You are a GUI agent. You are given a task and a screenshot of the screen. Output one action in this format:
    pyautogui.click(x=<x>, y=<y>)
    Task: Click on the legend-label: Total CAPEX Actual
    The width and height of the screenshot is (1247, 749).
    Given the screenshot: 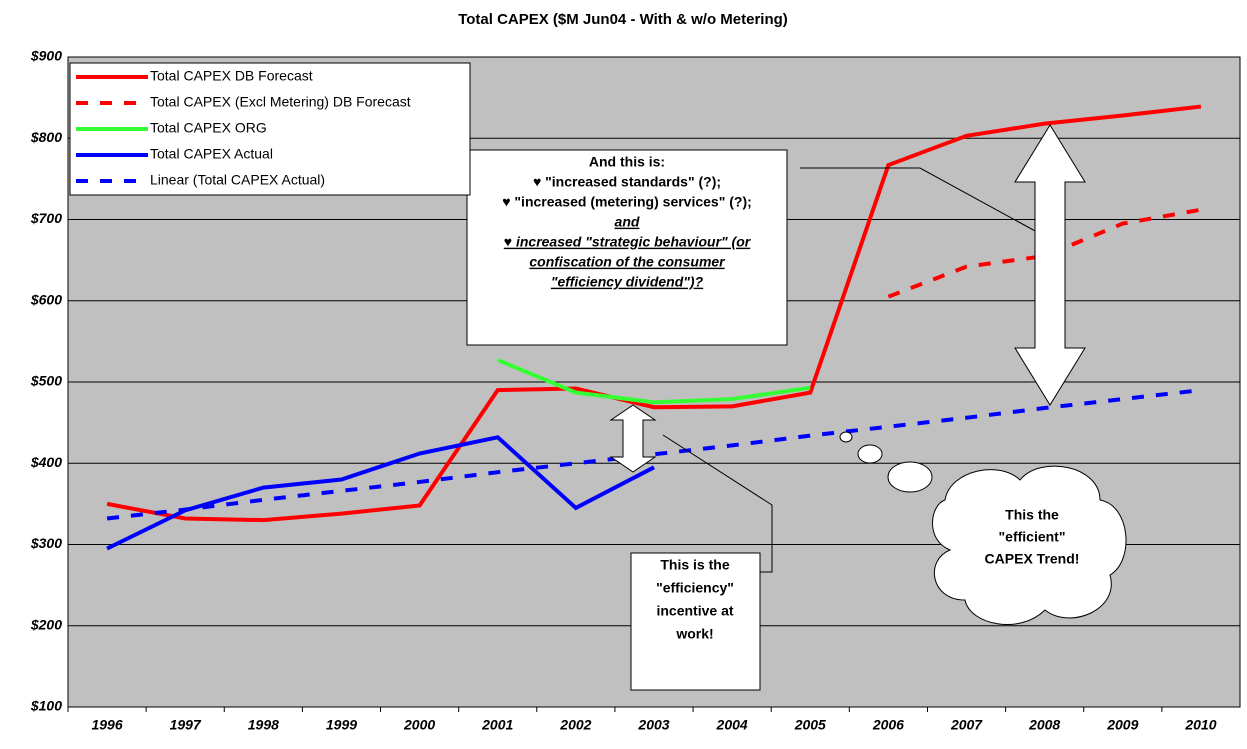 What is the action you would take?
    pyautogui.click(x=211, y=154)
    